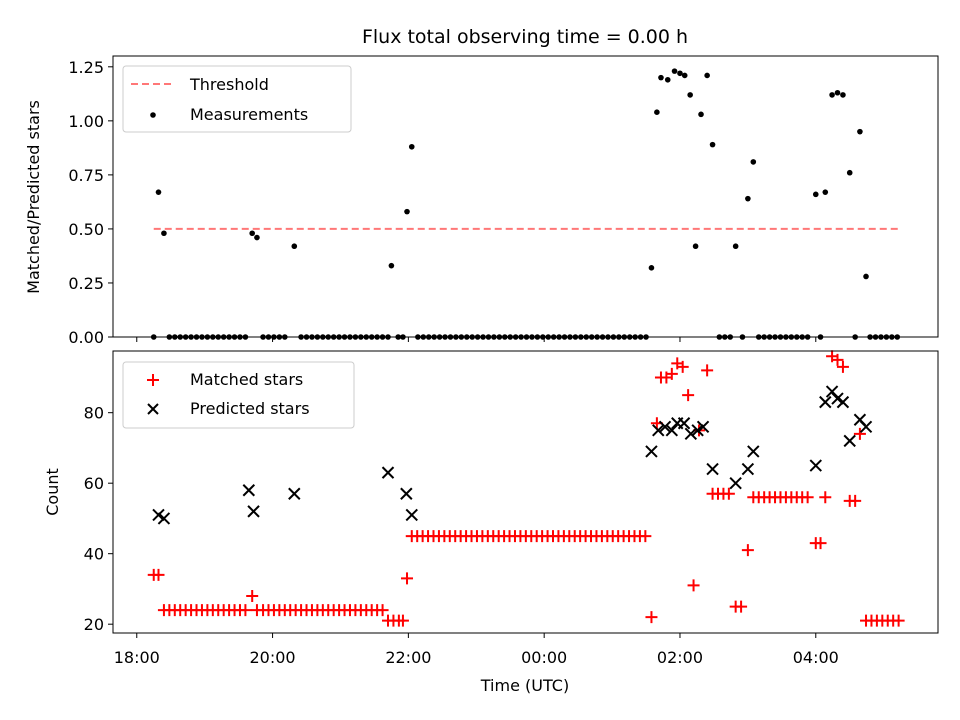 This screenshot has height=720, width=960. Describe the element at coordinates (250, 408) in the screenshot. I see `predicted-legend-label: Predicted stars` at that location.